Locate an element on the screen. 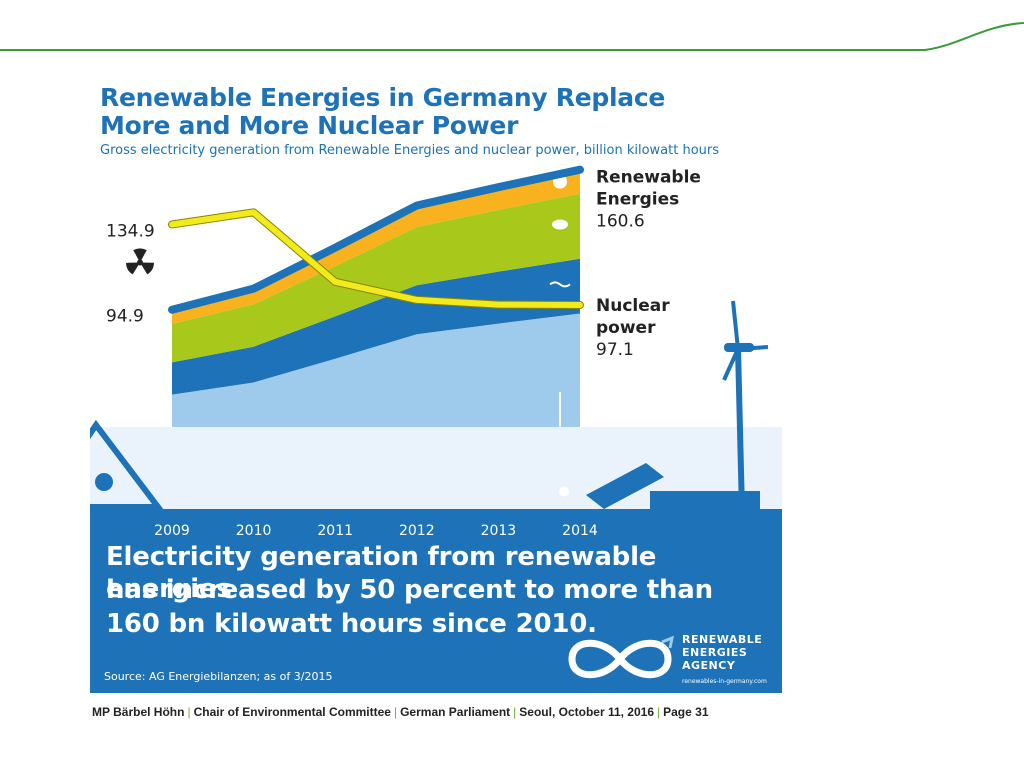 Image resolution: width=1024 pixels, height=768 pixels. chart-title-line-2: More and More Nuclear Power is located at coordinates (309, 125).